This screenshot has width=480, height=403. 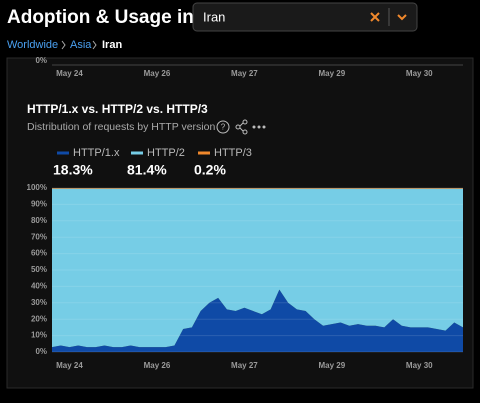 What do you see at coordinates (241, 127) in the screenshot?
I see `share-icon` at bounding box center [241, 127].